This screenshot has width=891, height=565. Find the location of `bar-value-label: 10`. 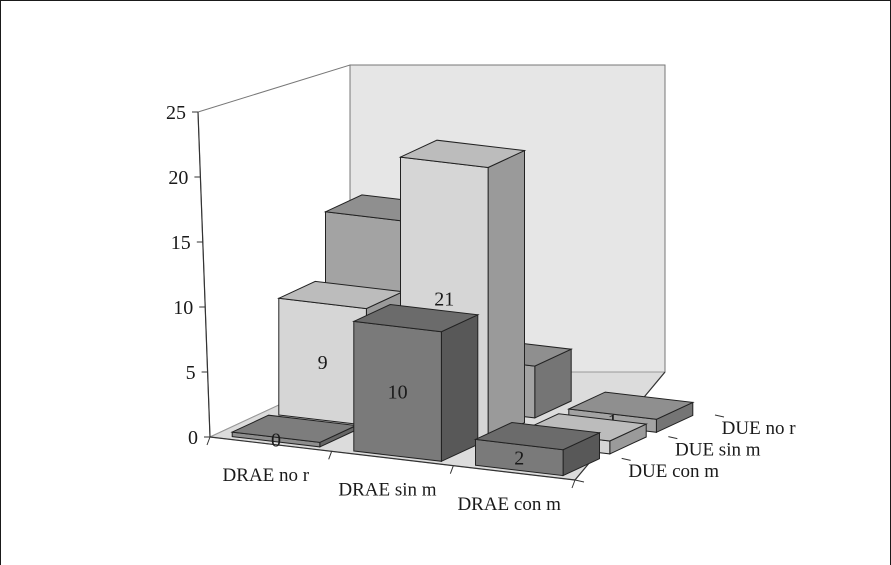

bar-value-label: 10 is located at coordinates (398, 392).